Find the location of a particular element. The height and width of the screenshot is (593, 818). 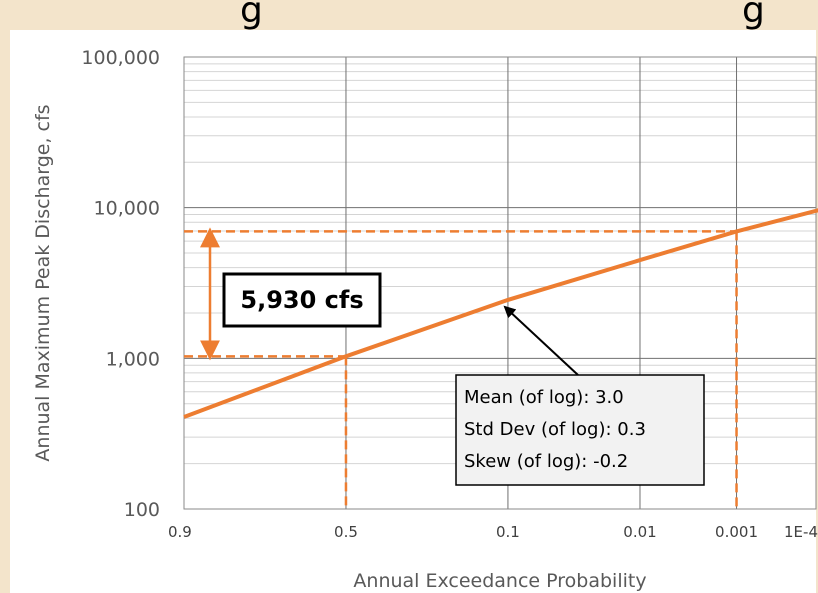

y-tick-label: 100,000 is located at coordinates (120, 58).